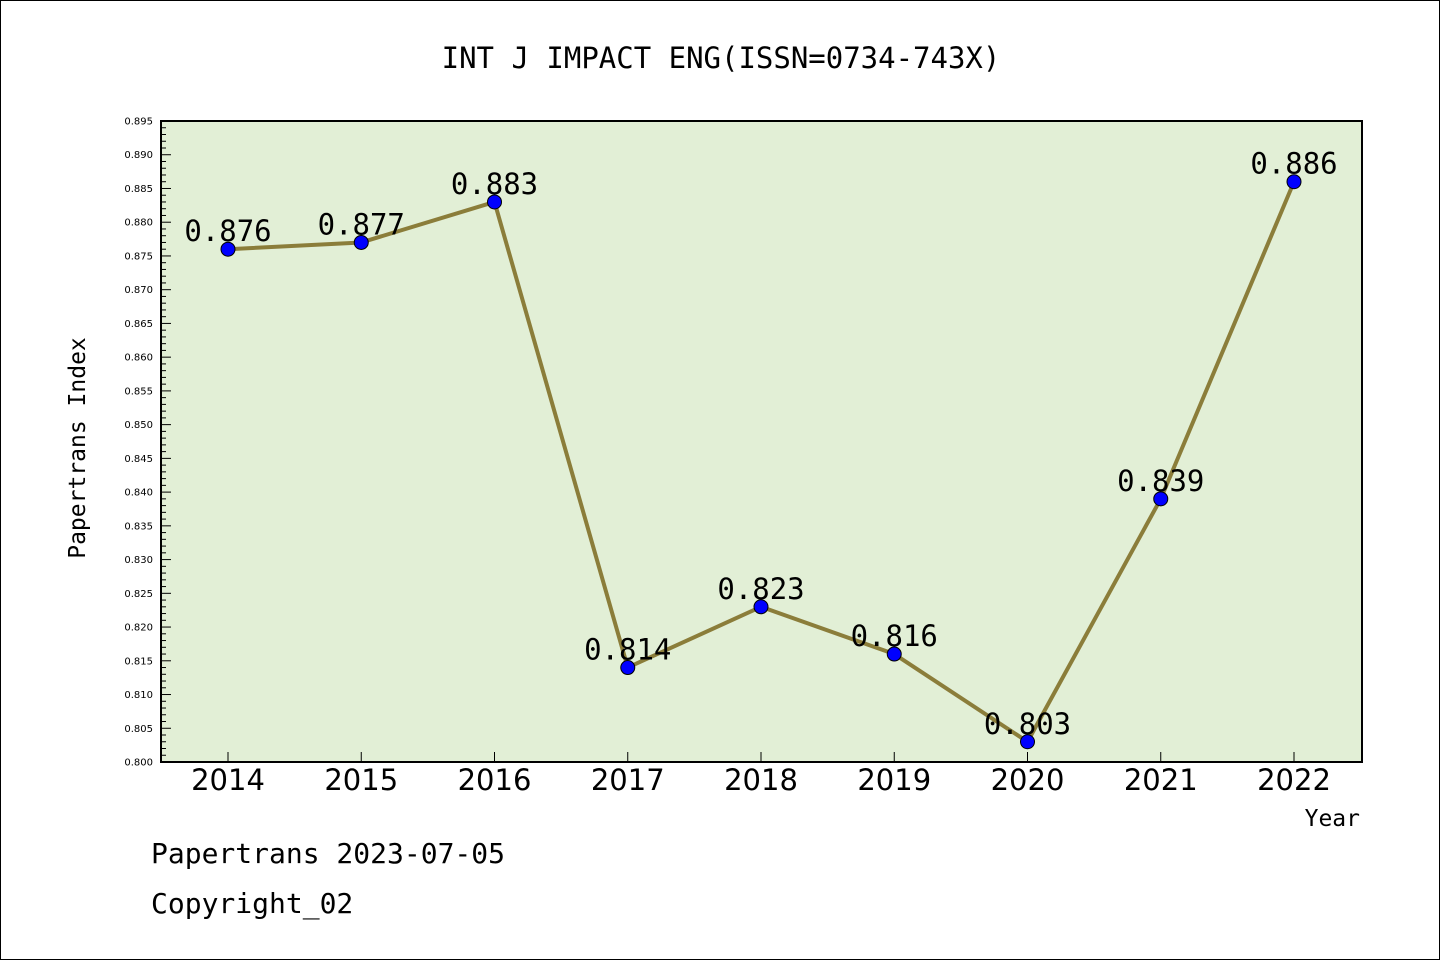  I want to click on x-tick-label: 2020, so click(1028, 780).